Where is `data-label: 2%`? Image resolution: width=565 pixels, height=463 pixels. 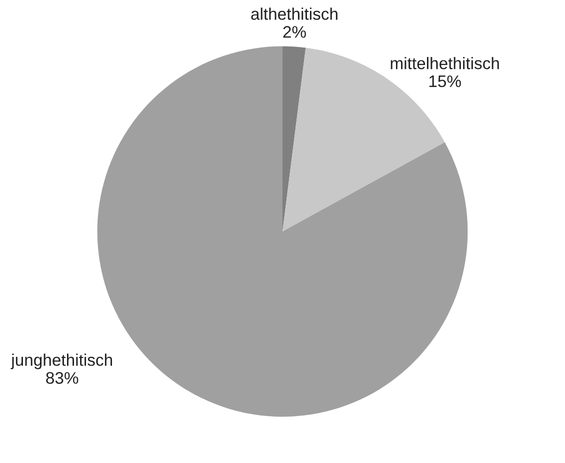 data-label: 2% is located at coordinates (294, 32).